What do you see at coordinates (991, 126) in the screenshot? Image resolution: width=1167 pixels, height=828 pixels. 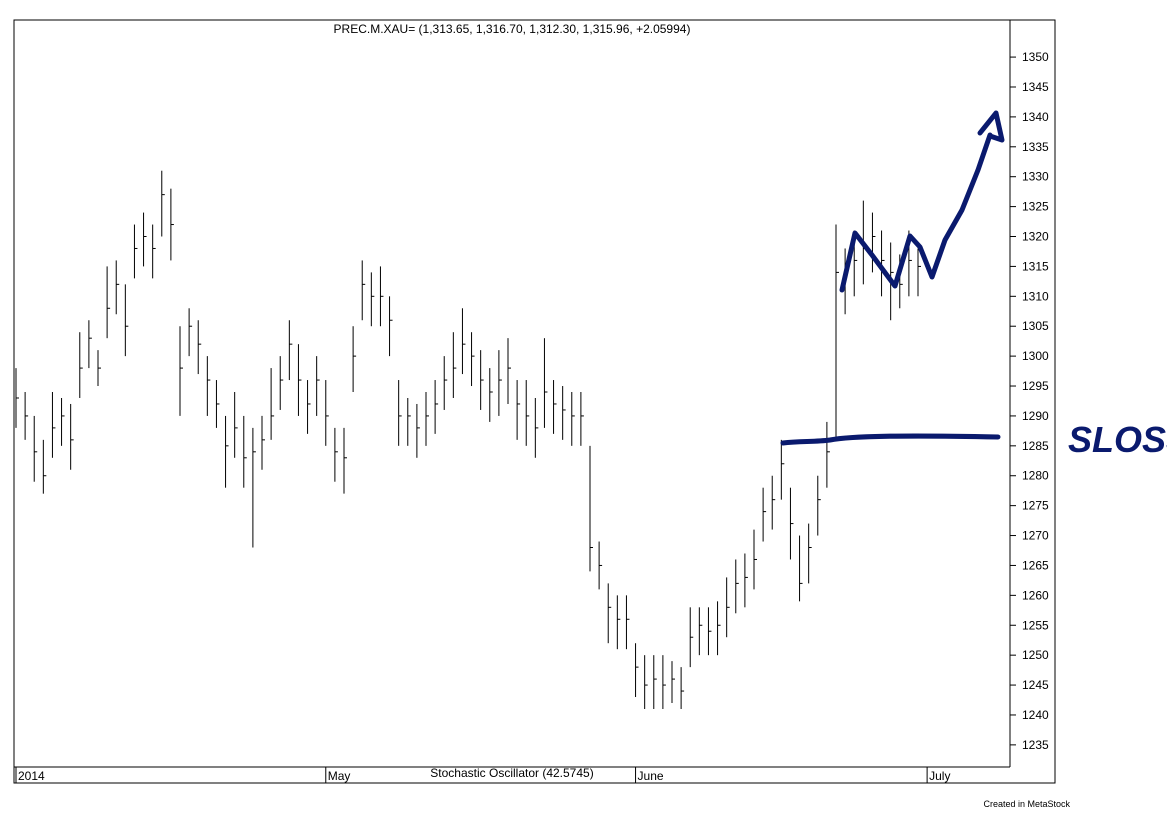 I see `arrow-head` at bounding box center [991, 126].